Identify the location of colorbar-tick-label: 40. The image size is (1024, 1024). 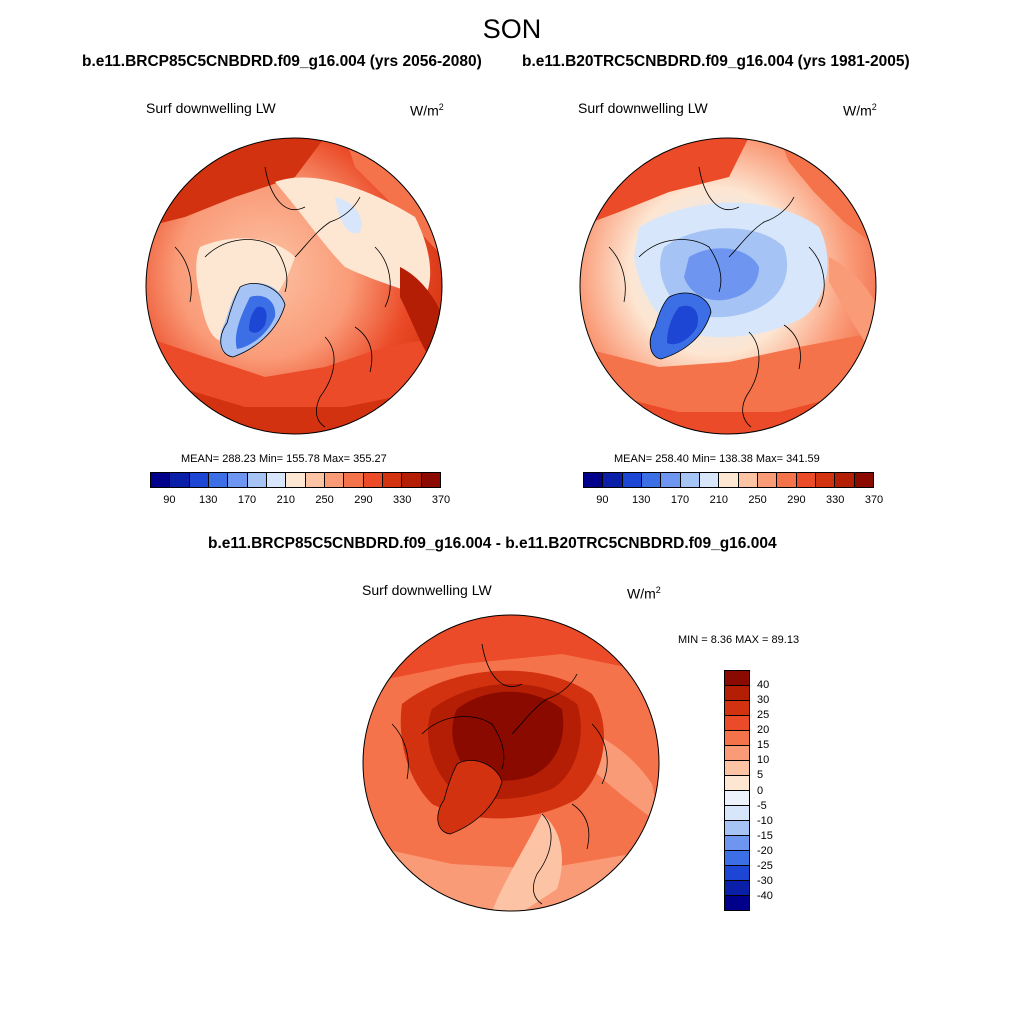
(763, 685).